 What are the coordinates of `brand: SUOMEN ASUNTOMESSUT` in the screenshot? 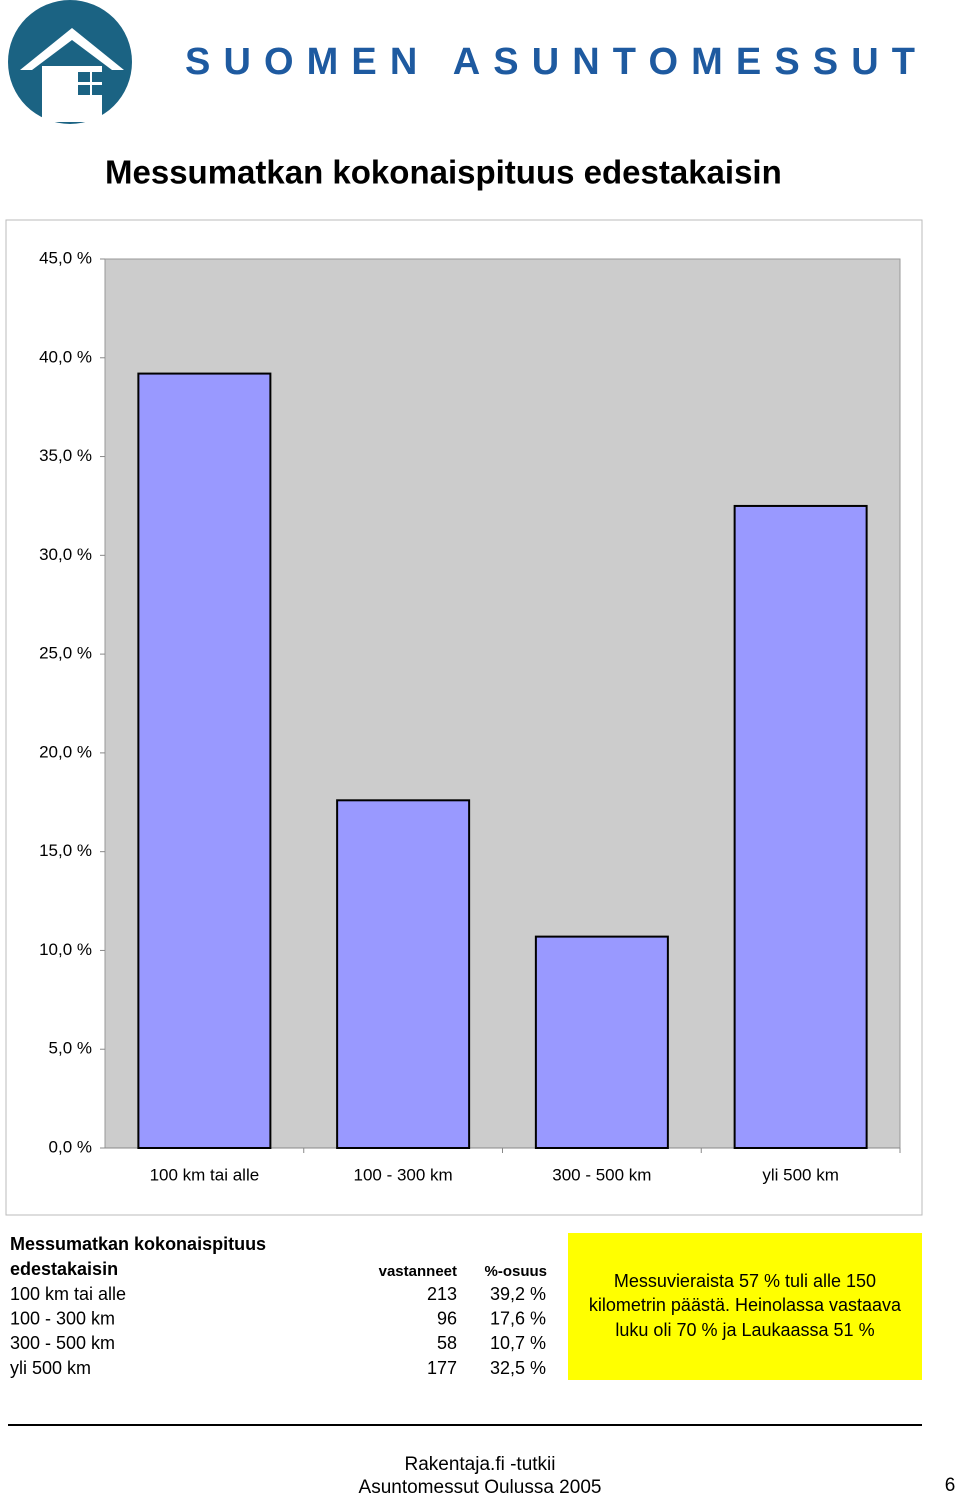 It's located at (550, 62).